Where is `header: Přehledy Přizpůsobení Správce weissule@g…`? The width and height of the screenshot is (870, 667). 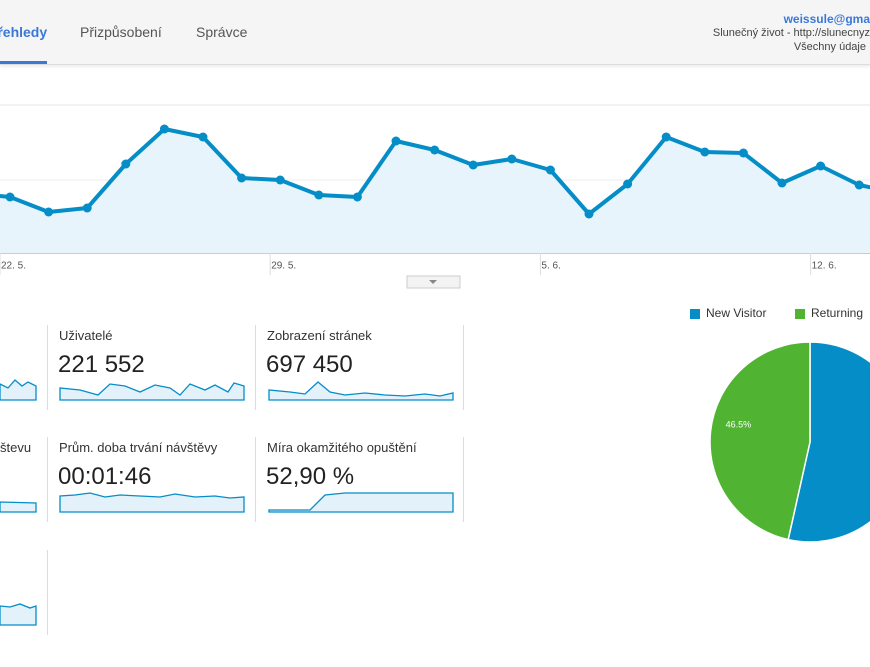 header: Přehledy Přizpůsobení Správce weissule@g… is located at coordinates (435, 32).